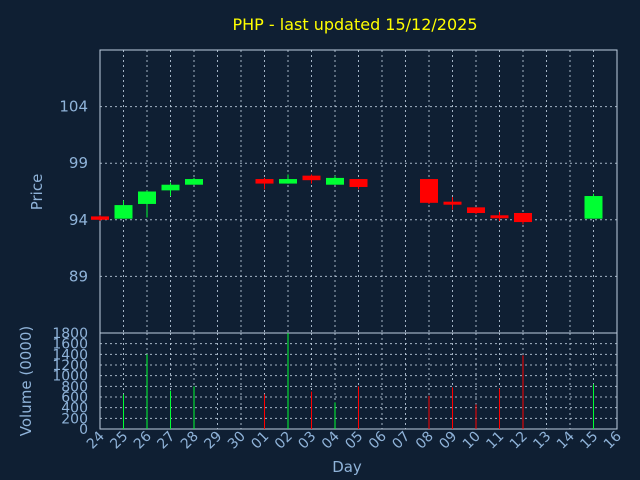 The height and width of the screenshot is (480, 640). Describe the element at coordinates (70, 366) in the screenshot. I see `volume-tick-label: 1200` at that location.